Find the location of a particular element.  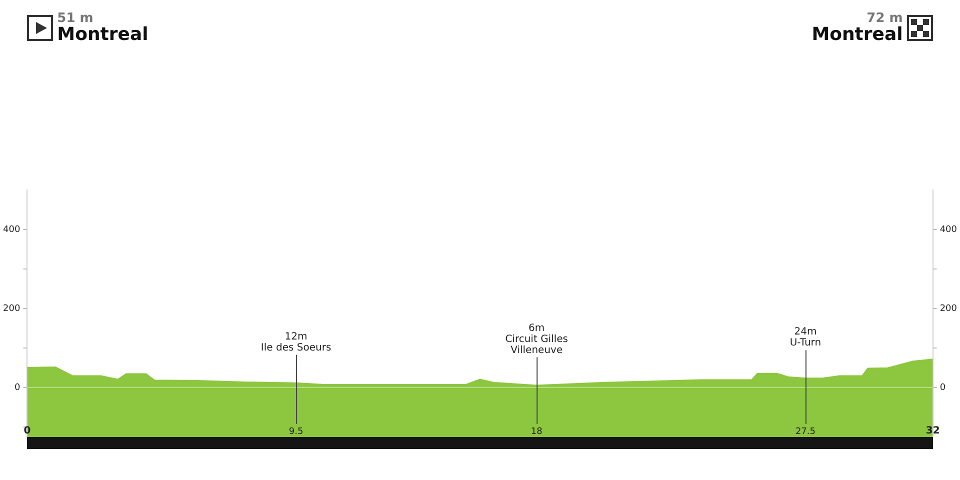

y2-tick-label: 0 is located at coordinates (943, 387).